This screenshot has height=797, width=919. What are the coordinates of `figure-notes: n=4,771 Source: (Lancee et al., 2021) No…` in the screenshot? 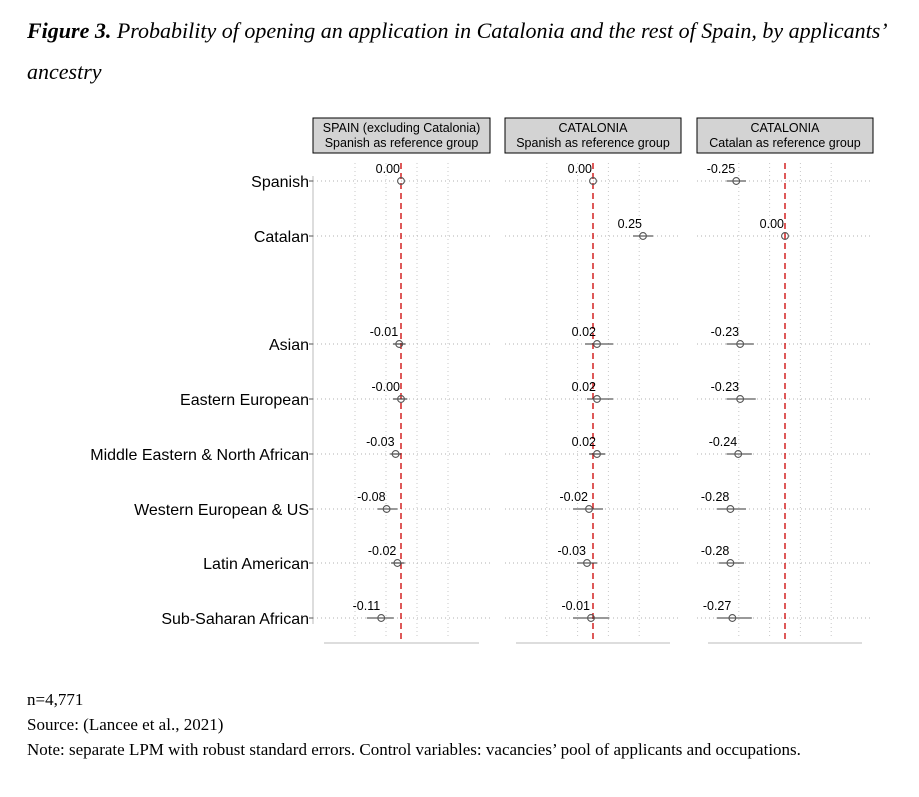 It's located at (457, 724).